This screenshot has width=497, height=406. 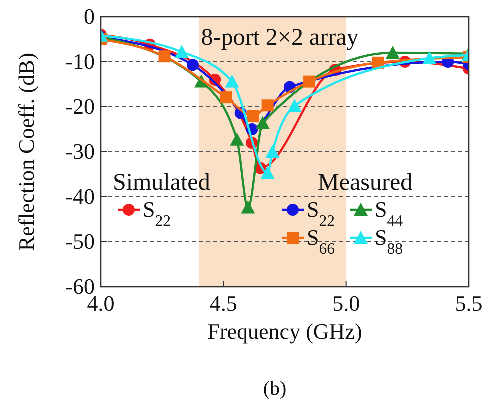 What do you see at coordinates (80, 196) in the screenshot?
I see `y-tick-label: -40` at bounding box center [80, 196].